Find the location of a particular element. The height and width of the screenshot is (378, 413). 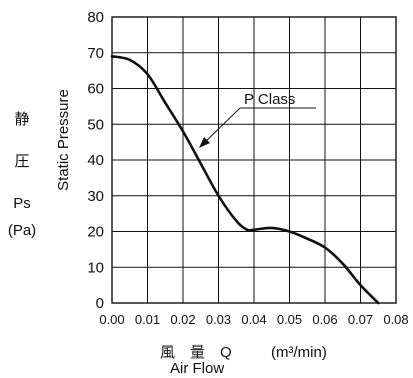

y-tick-label: 30 is located at coordinates (95, 196).